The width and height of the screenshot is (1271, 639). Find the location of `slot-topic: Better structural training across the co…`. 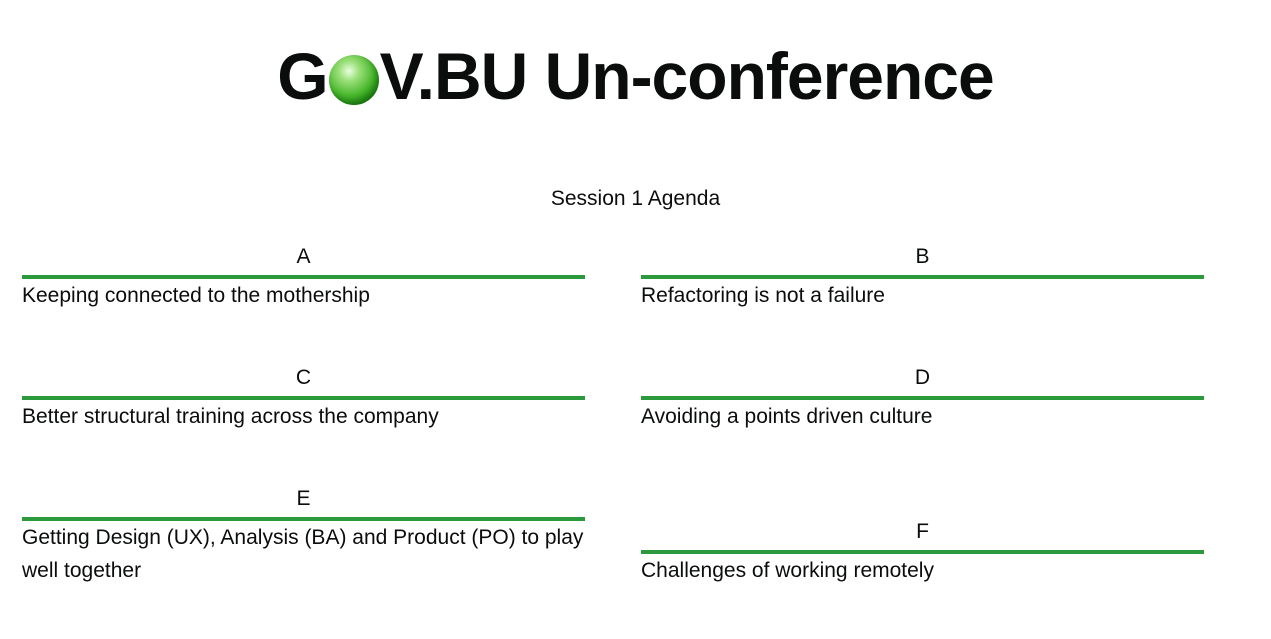

slot-topic: Better structural training across the co… is located at coordinates (230, 416).